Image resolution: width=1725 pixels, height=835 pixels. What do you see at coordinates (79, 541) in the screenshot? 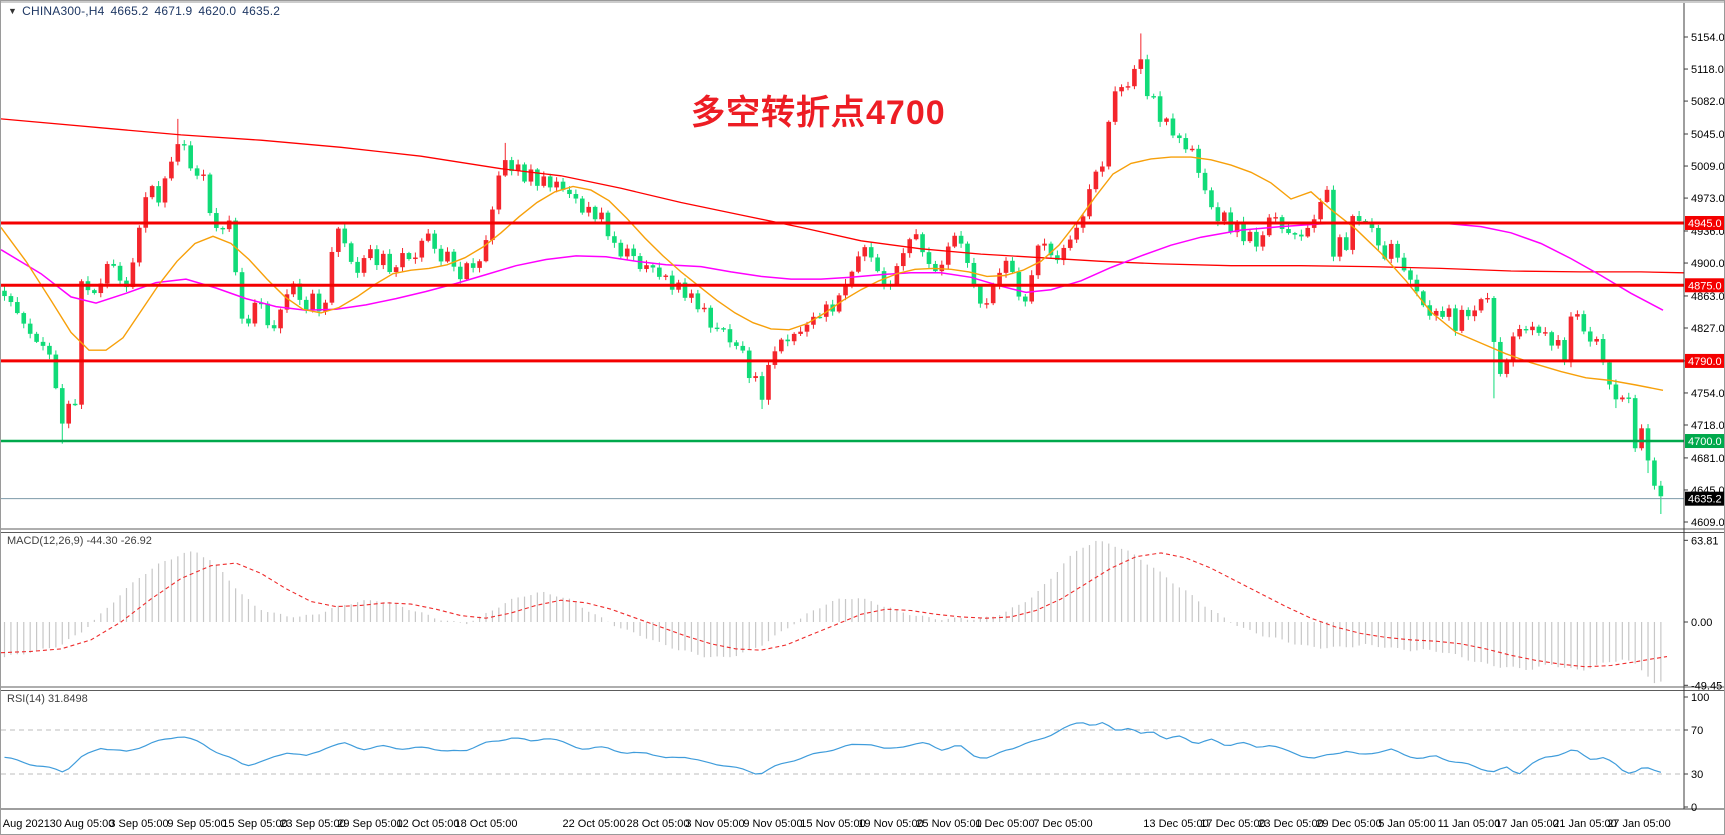
I see `macd-indicator-label: MACD(12,26,9) -44.30 -26.92` at bounding box center [79, 541].